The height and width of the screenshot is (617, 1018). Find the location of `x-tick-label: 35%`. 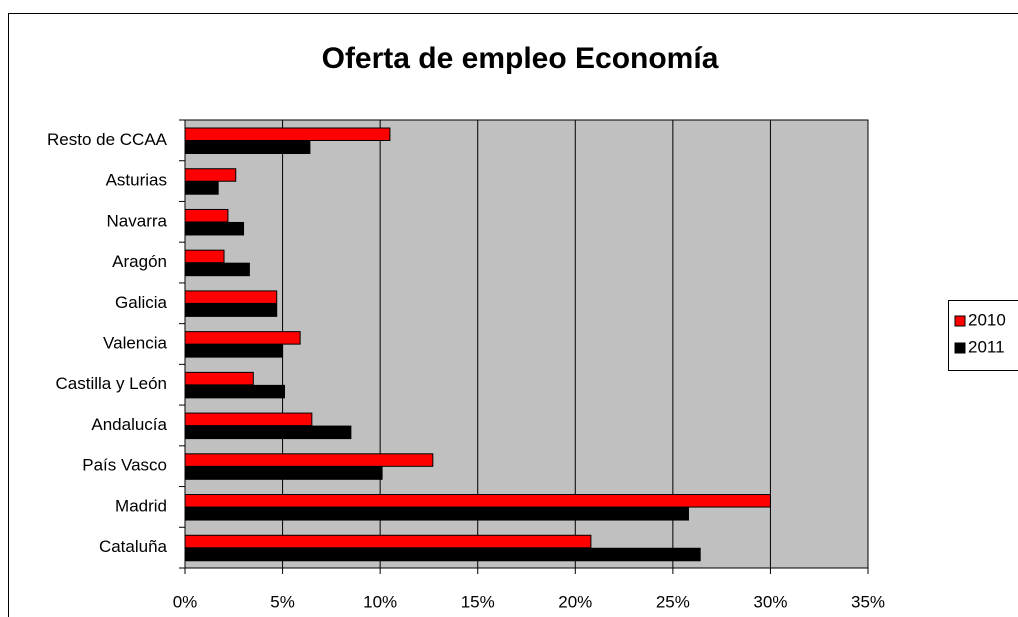

x-tick-label: 35% is located at coordinates (868, 601).